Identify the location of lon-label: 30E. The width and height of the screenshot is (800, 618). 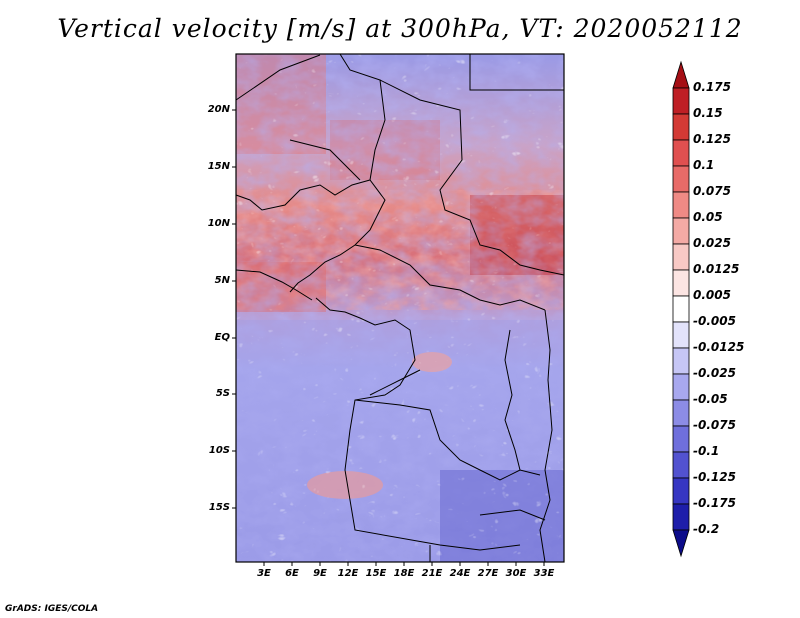
(516, 573).